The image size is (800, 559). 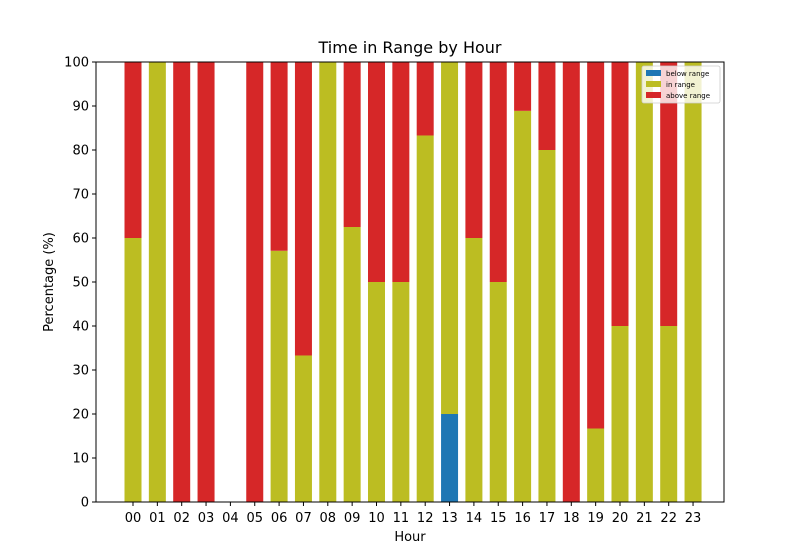 What do you see at coordinates (85, 503) in the screenshot?
I see `y-tick-label: 0` at bounding box center [85, 503].